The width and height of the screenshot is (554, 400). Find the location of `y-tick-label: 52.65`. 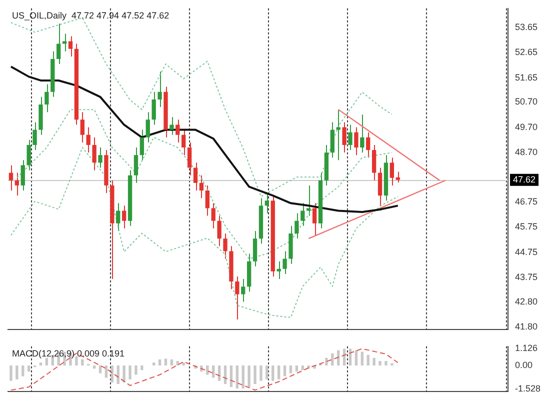

y-tick-label: 52.65 is located at coordinates (526, 52).